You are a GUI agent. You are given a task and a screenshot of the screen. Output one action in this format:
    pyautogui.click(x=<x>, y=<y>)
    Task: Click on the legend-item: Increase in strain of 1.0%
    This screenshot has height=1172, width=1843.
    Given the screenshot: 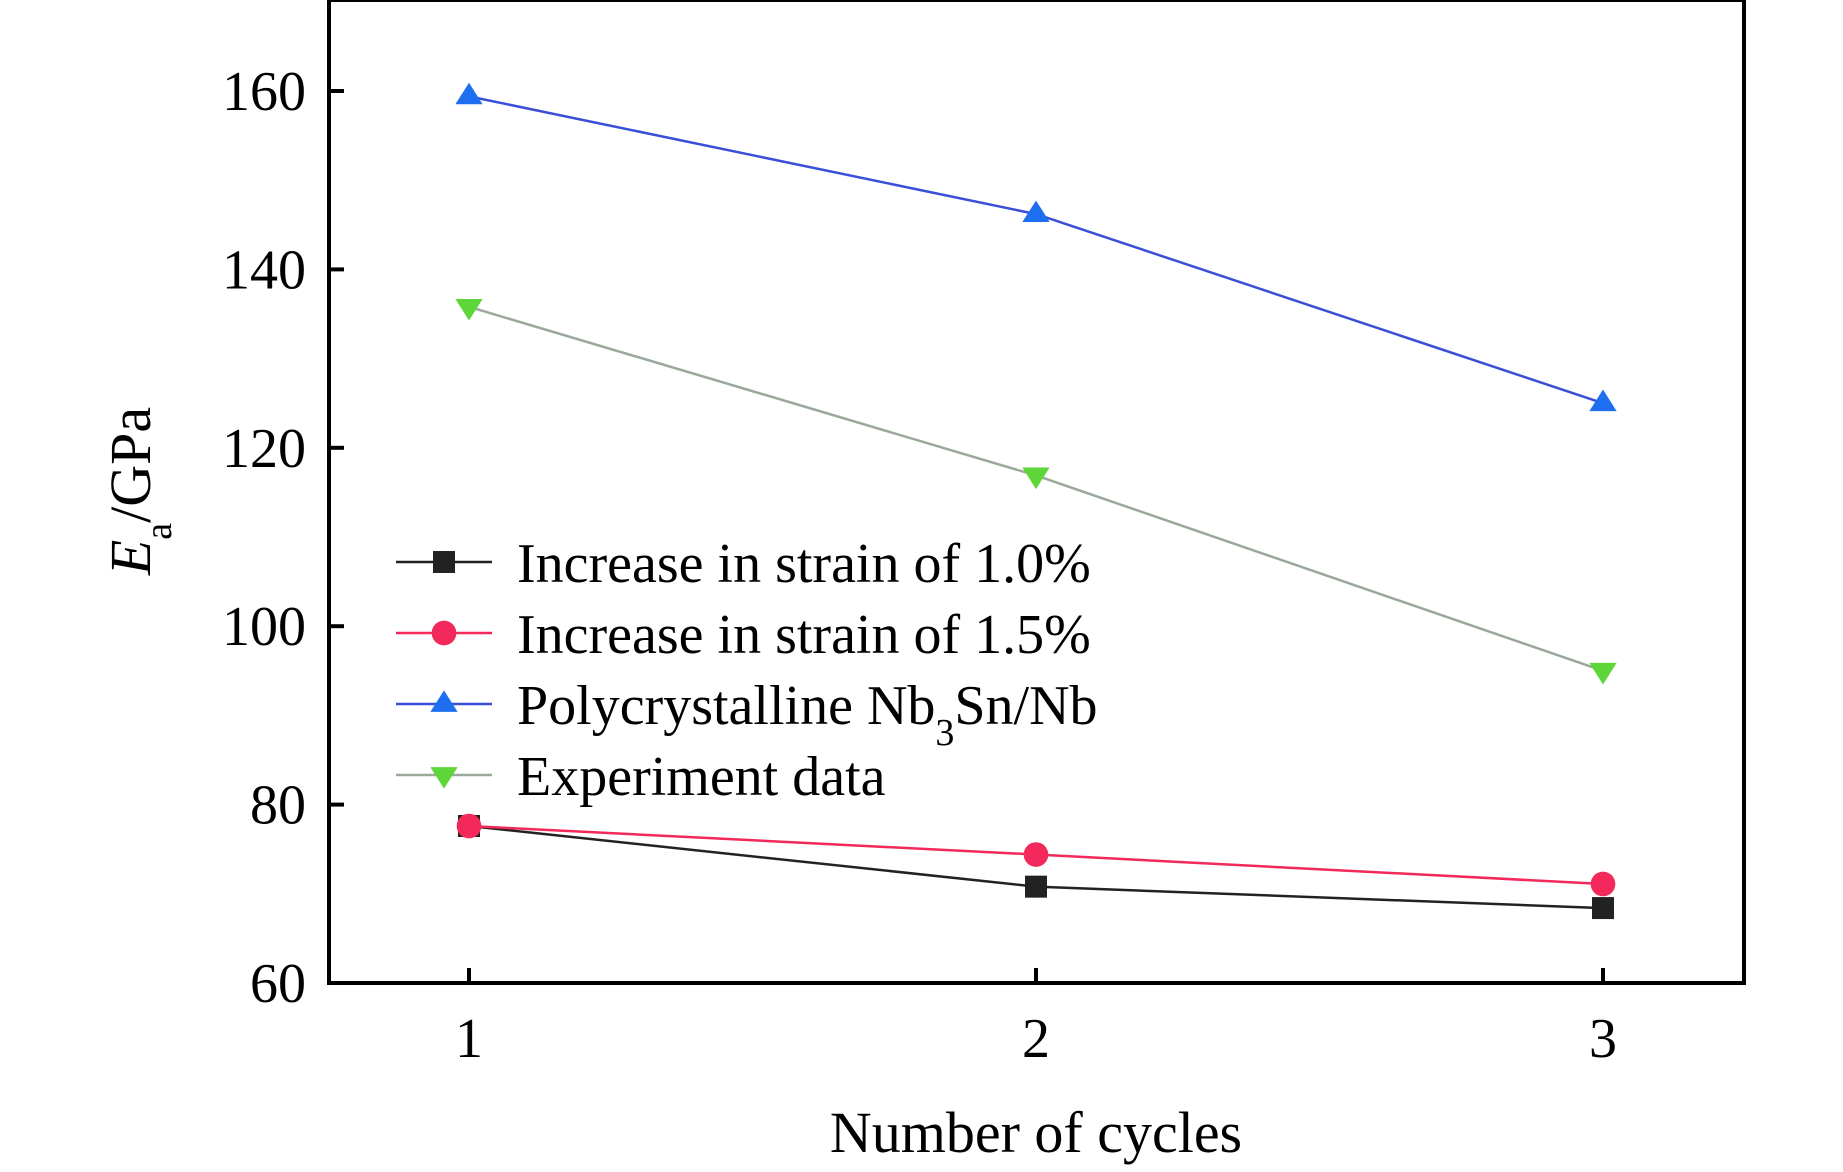 What is the action you would take?
    pyautogui.click(x=743, y=564)
    